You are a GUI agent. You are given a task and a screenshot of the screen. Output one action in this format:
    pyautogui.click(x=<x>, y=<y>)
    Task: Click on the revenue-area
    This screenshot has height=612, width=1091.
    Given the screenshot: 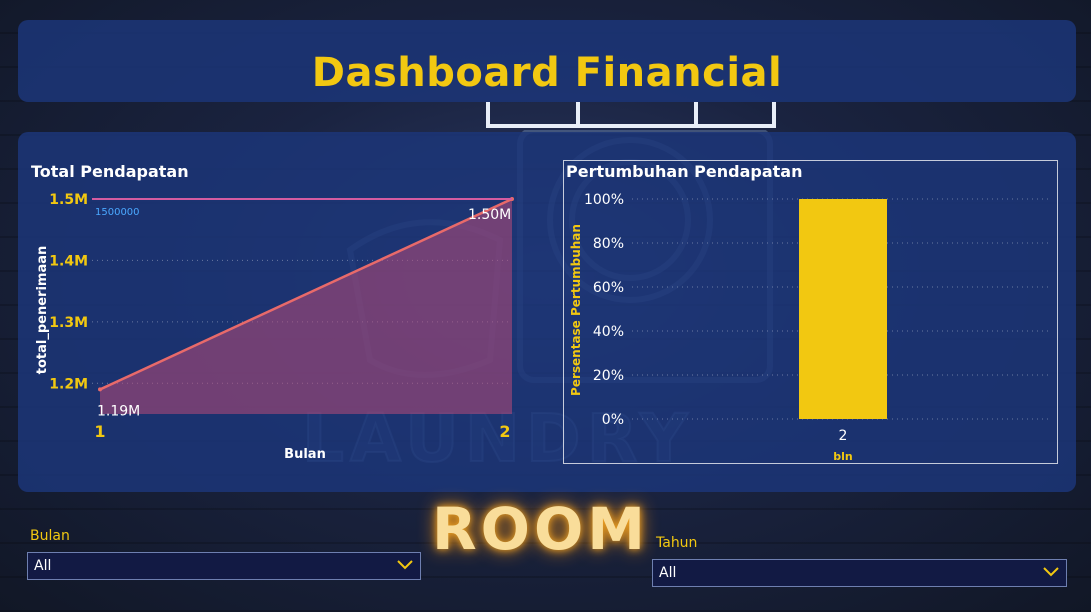 What is the action you would take?
    pyautogui.click(x=306, y=306)
    